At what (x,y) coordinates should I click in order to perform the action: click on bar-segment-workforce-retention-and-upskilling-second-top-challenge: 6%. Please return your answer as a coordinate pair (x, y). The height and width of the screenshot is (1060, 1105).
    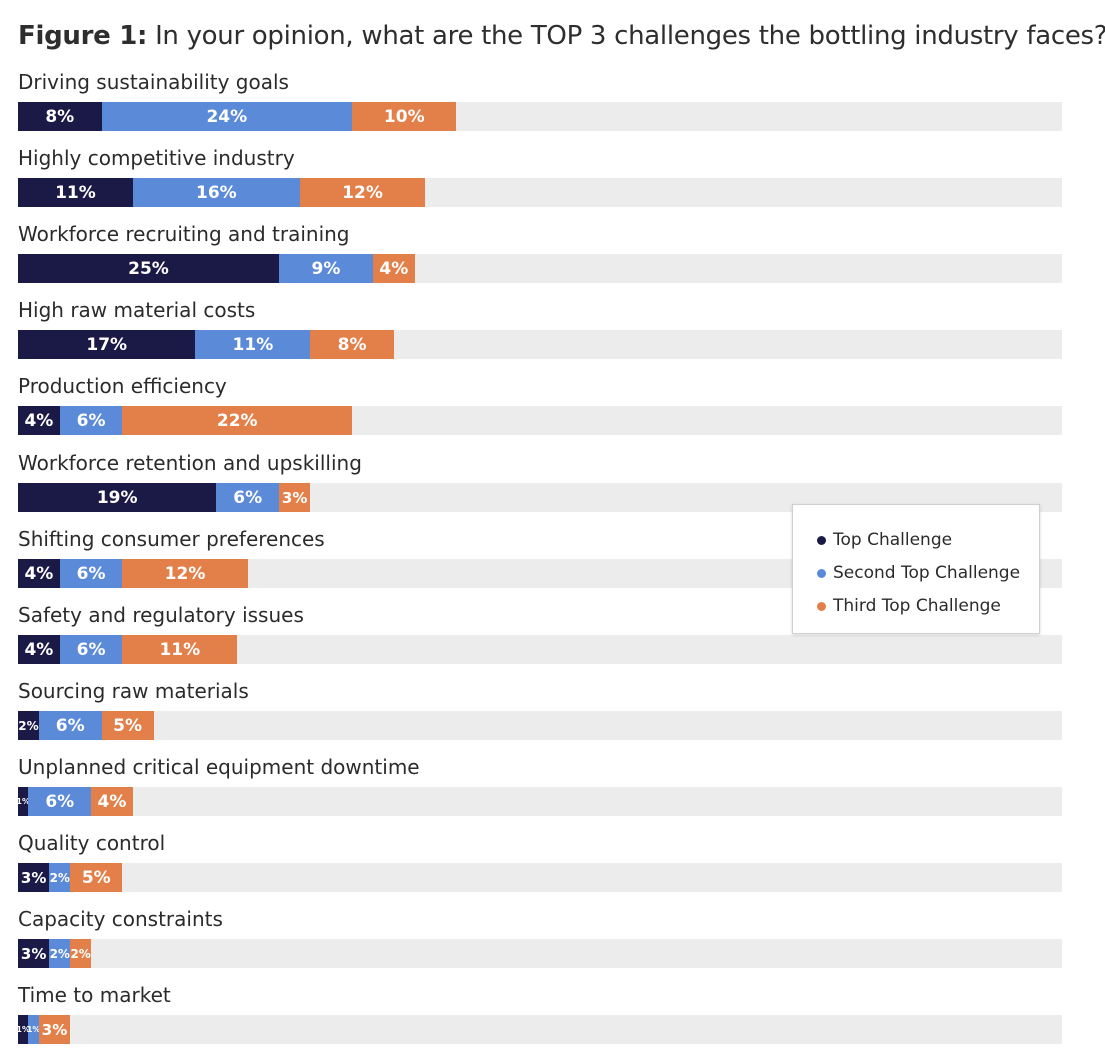
    Looking at the image, I should click on (247, 497).